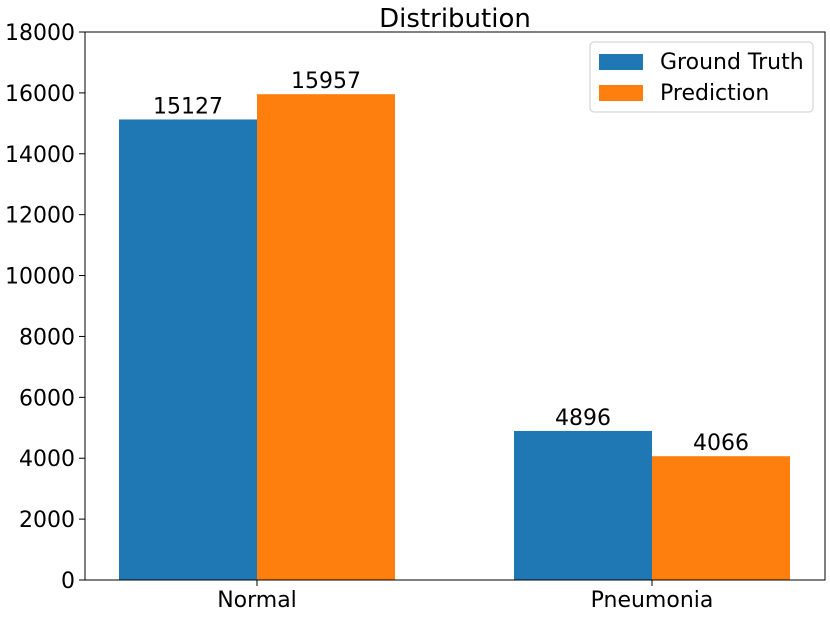 Image resolution: width=830 pixels, height=618 pixels. I want to click on legend: Ground Truth Prediction, so click(701, 77).